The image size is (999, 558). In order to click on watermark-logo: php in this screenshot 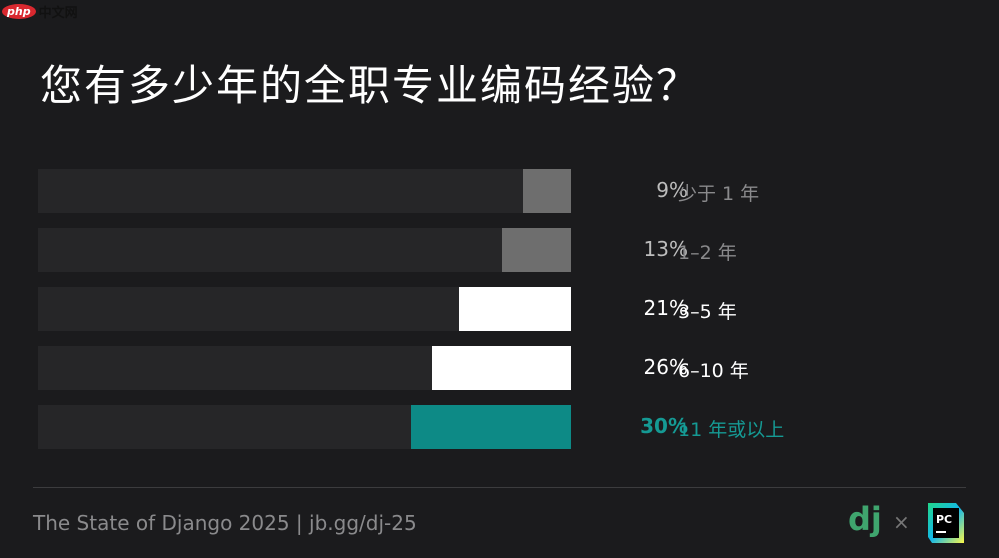, I will do `click(19, 11)`.